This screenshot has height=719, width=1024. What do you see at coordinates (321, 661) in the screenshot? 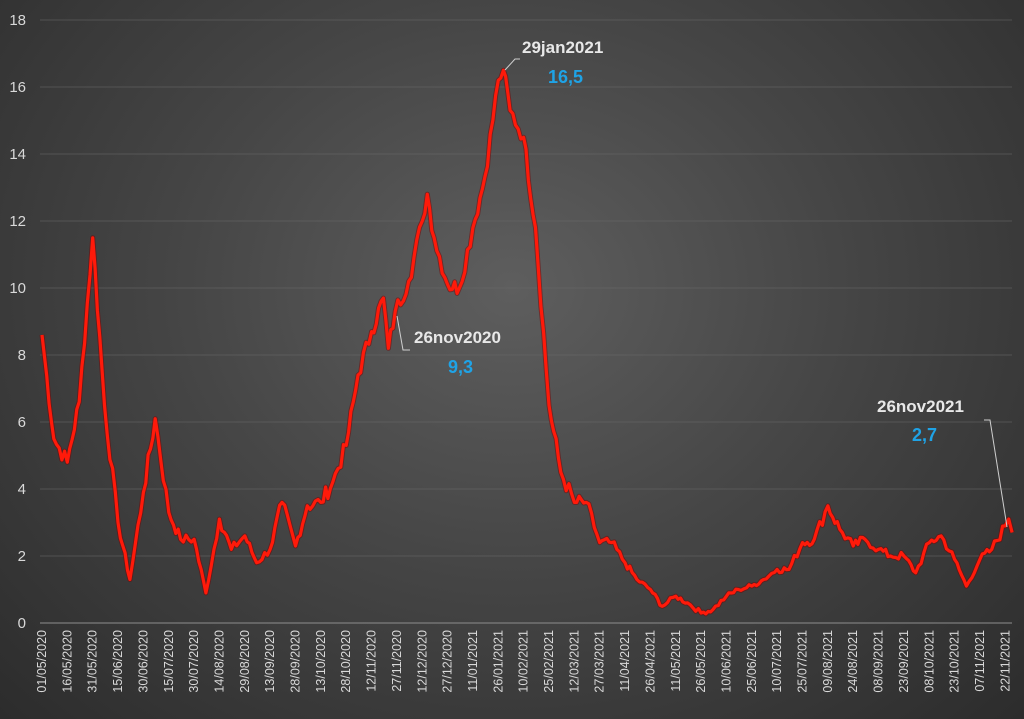
I see `x-tick-label: 13/10/2020` at bounding box center [321, 661].